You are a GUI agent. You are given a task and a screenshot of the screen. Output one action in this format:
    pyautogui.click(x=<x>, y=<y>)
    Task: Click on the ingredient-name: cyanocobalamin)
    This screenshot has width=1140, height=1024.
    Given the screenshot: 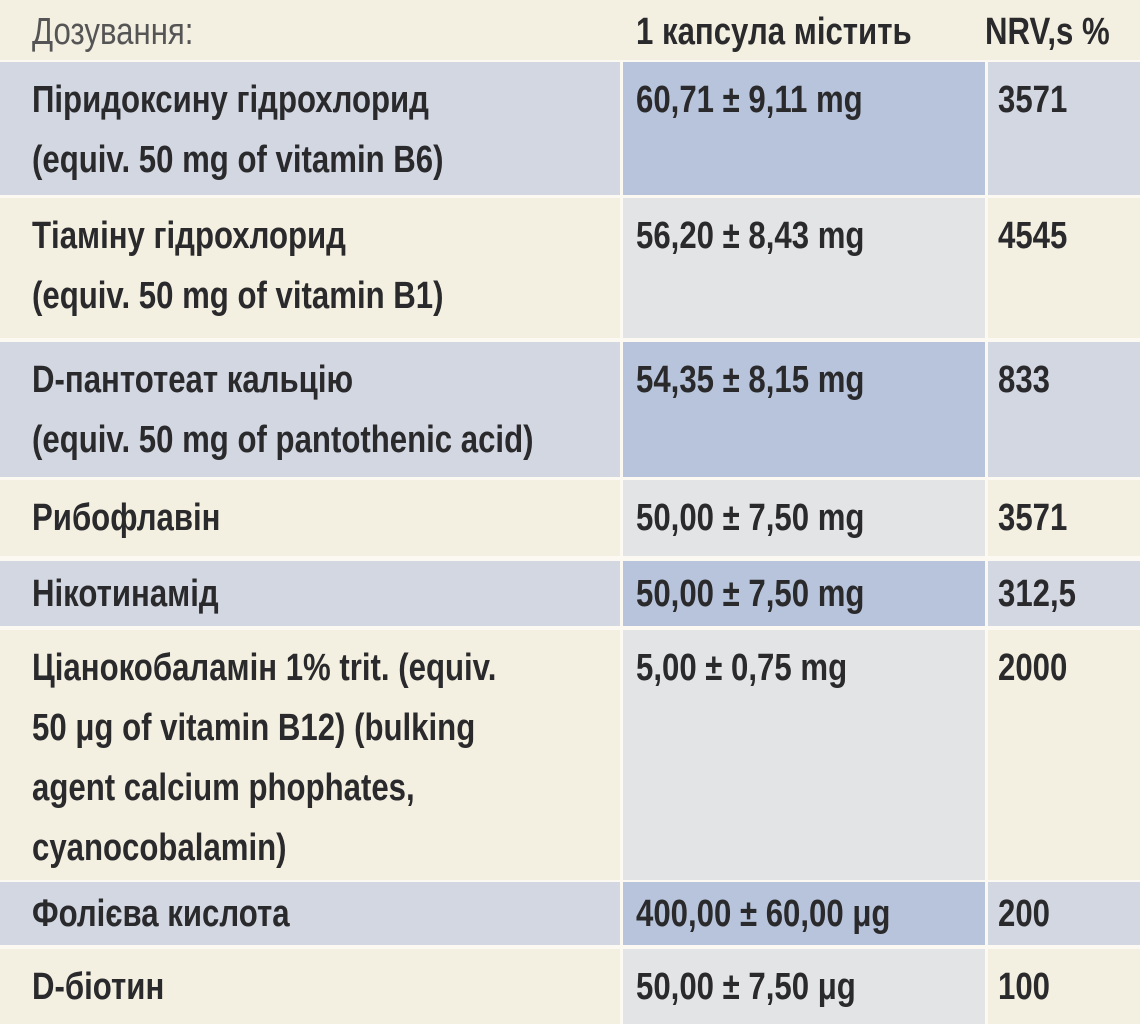 What is the action you would take?
    pyautogui.click(x=159, y=848)
    